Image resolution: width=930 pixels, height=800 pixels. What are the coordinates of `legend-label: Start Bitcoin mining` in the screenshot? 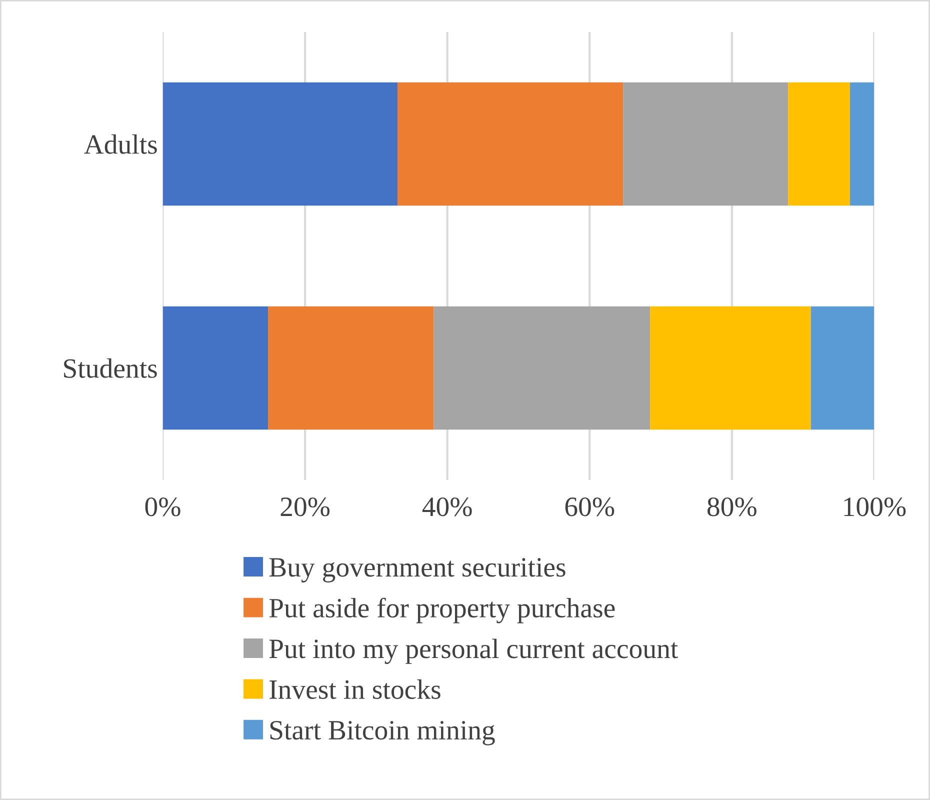 It's located at (382, 733).